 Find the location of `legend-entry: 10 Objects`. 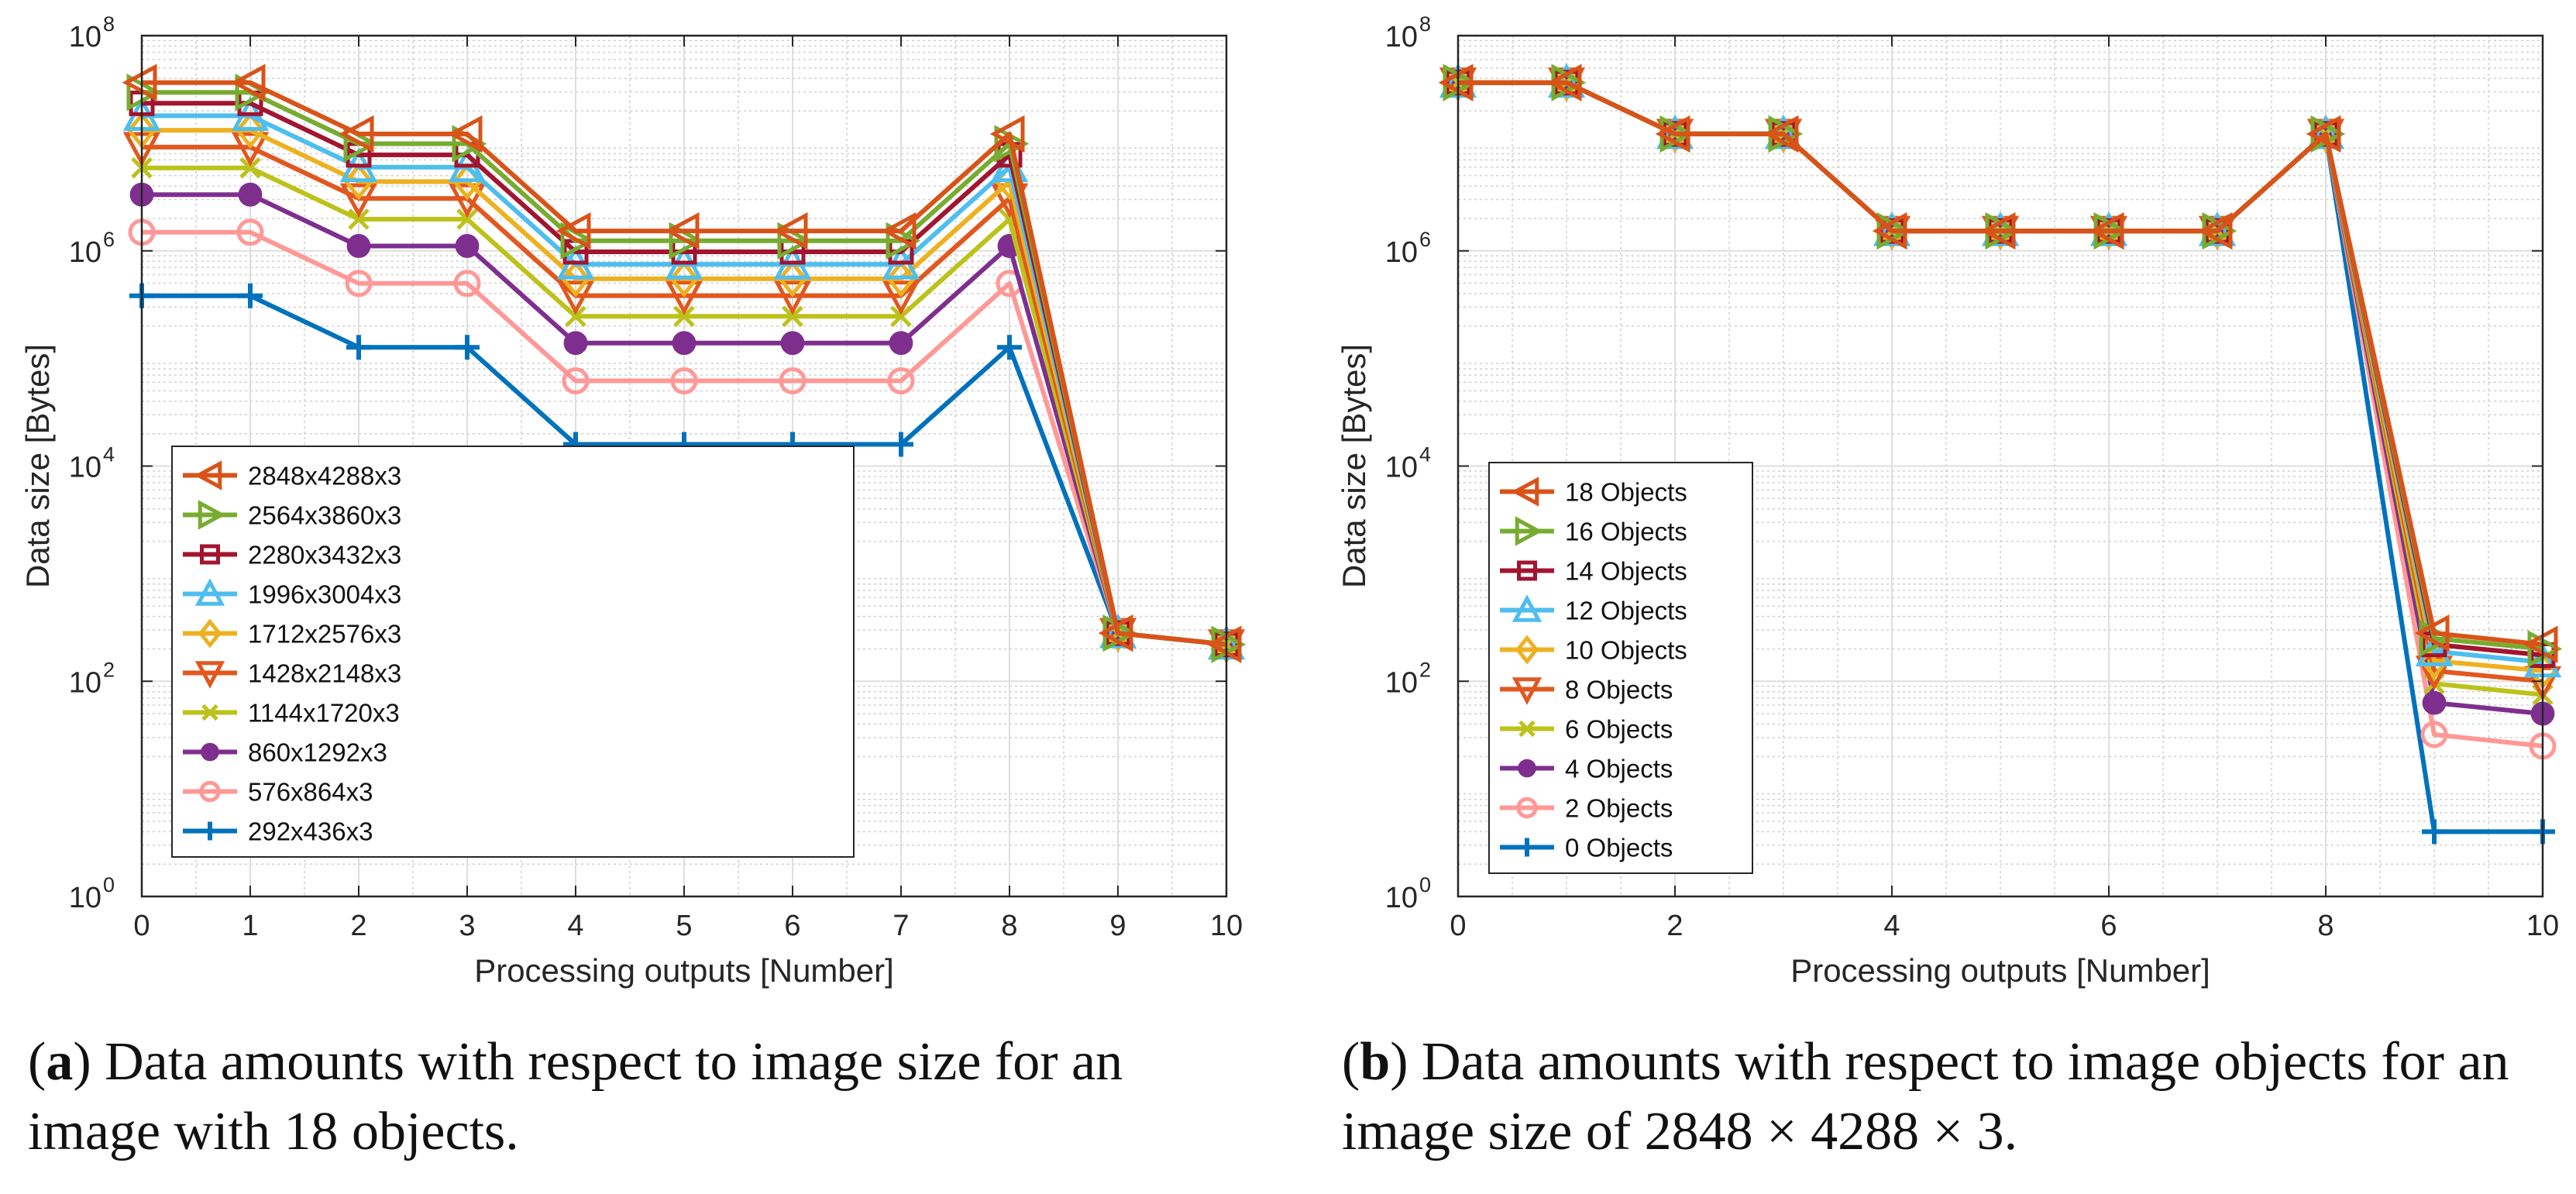

legend-entry: 10 Objects is located at coordinates (1593, 650).